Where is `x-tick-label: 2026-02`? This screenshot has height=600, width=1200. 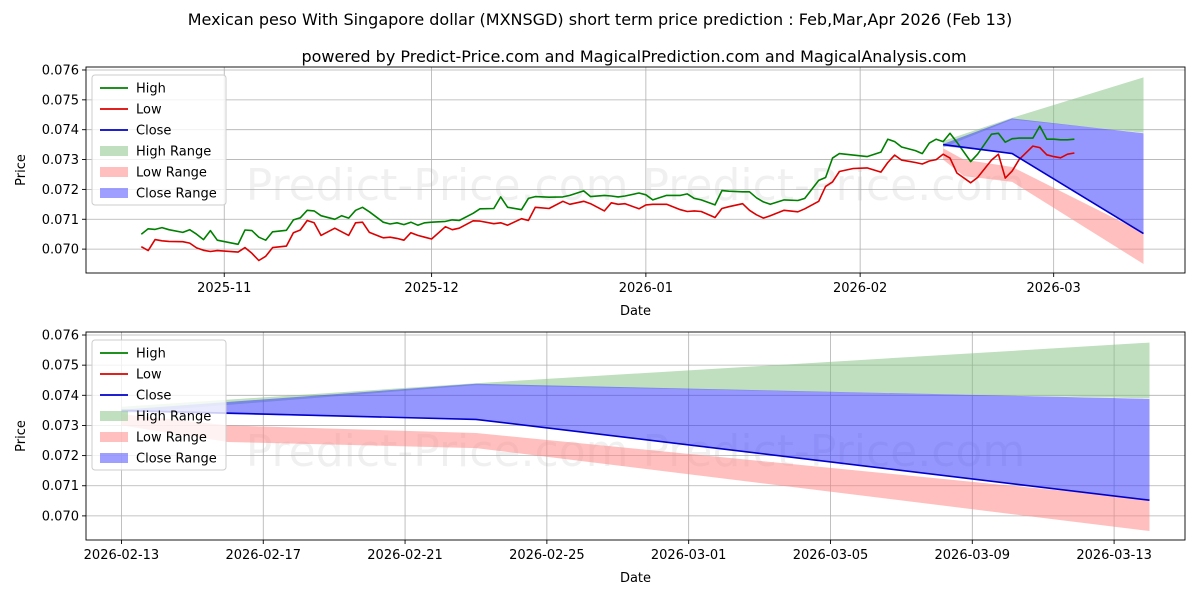
x-tick-label: 2026-02 is located at coordinates (860, 288).